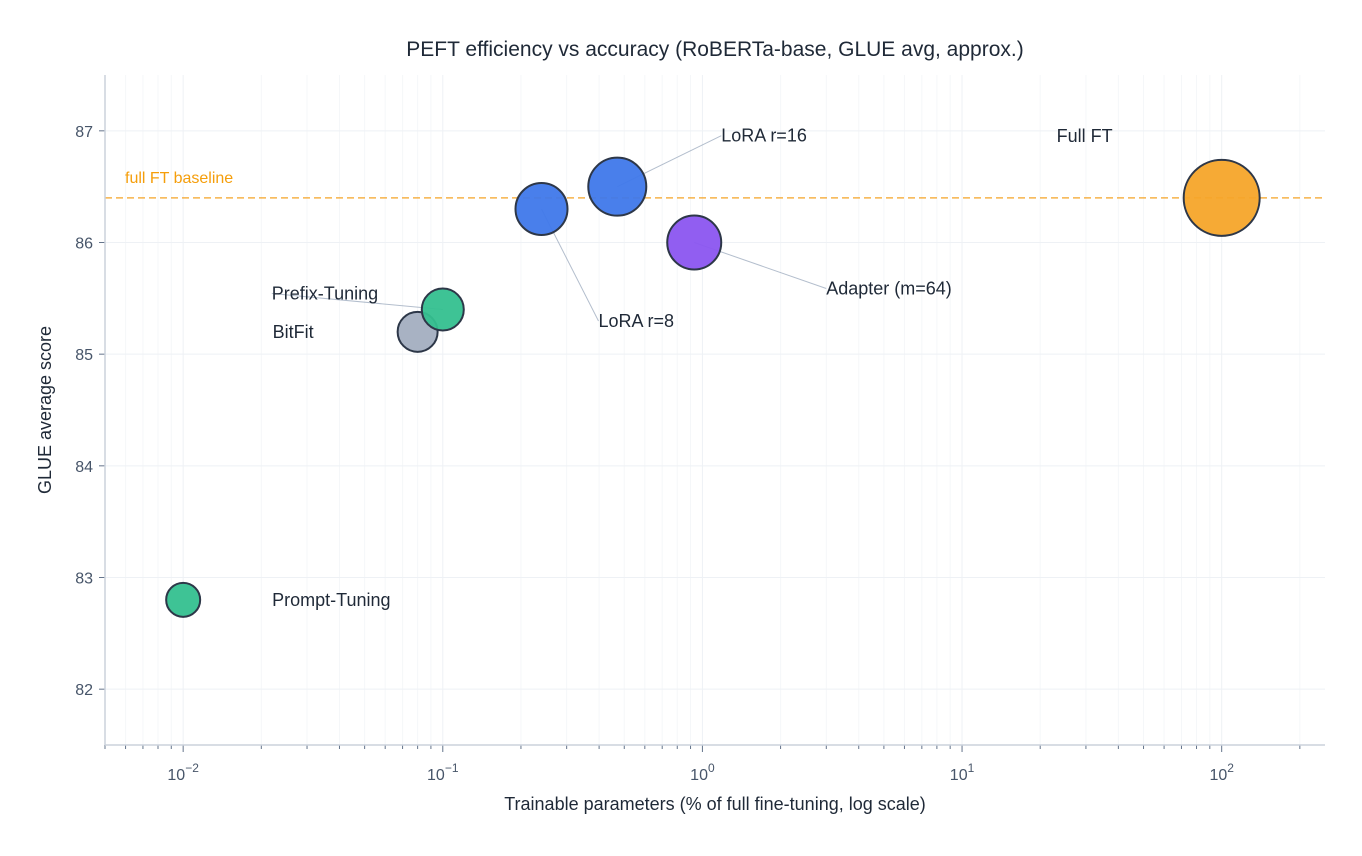 The height and width of the screenshot is (856, 1362). I want to click on baseline-label: full FT baseline, so click(179, 178).